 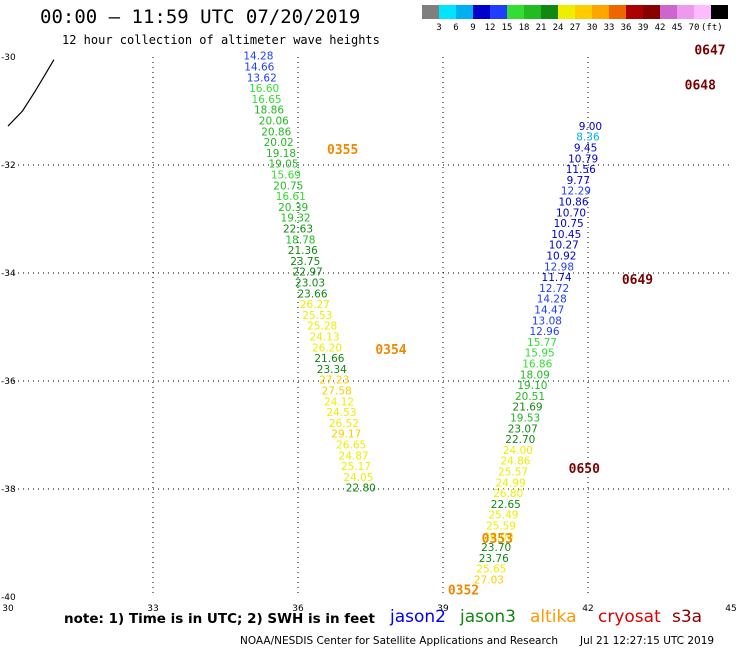 I want to click on swh-value: 21.66, so click(x=329, y=359).